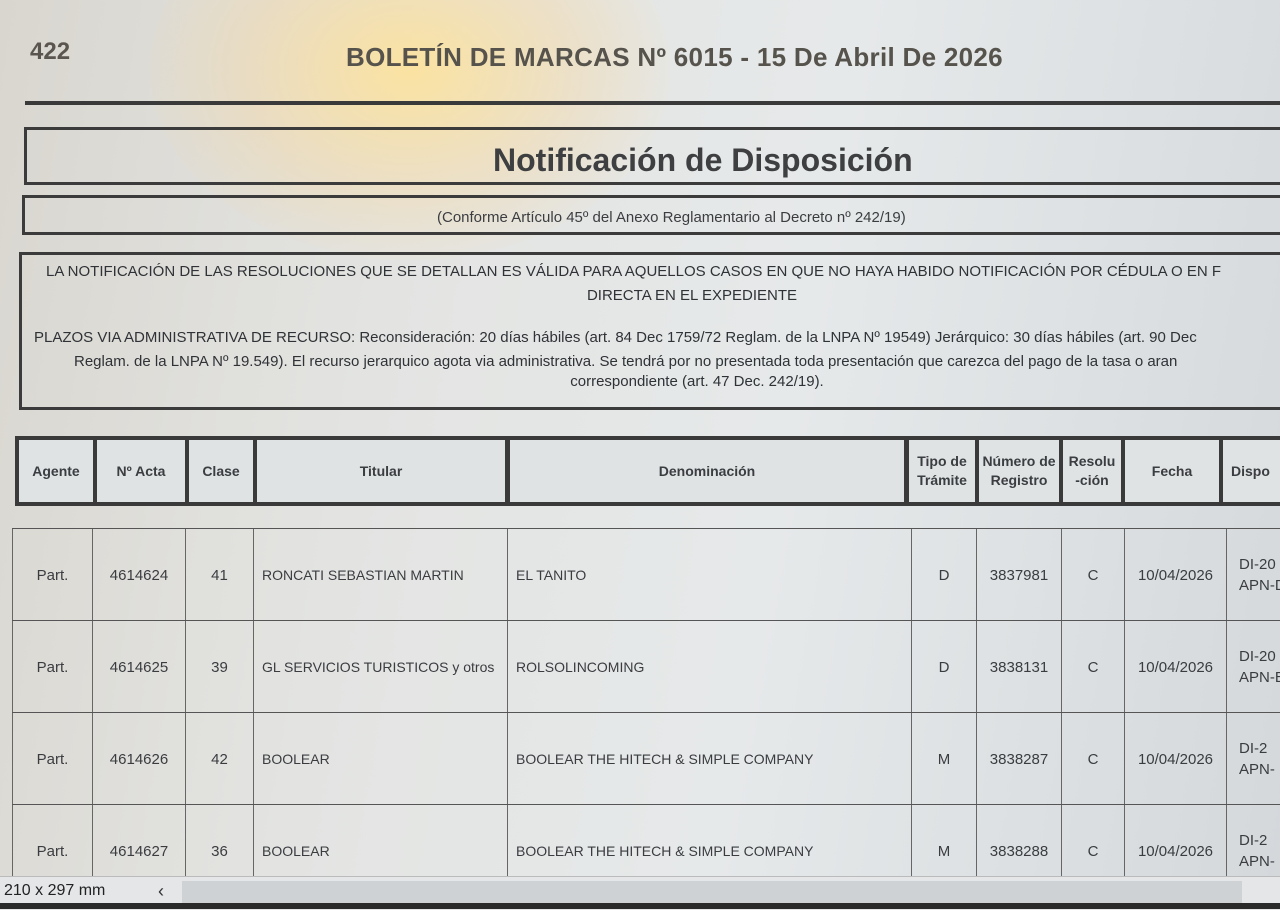  What do you see at coordinates (1018, 851) in the screenshot?
I see `cell-registro: 3838288` at bounding box center [1018, 851].